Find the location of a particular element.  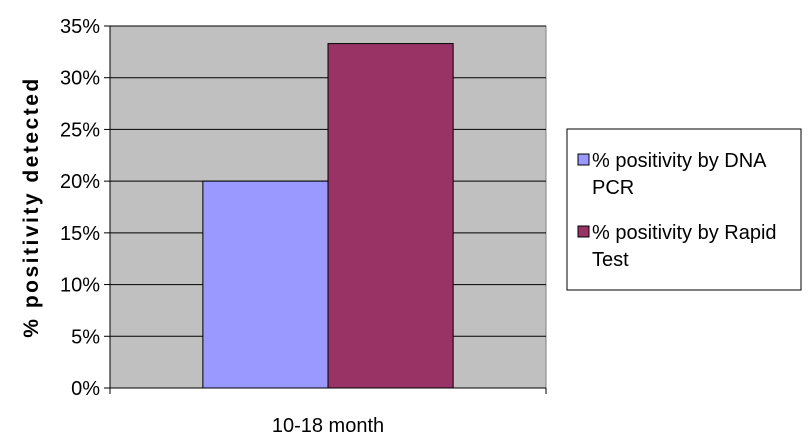

legend-label-rapid-test-line1: % positivity by Rapid is located at coordinates (684, 233).